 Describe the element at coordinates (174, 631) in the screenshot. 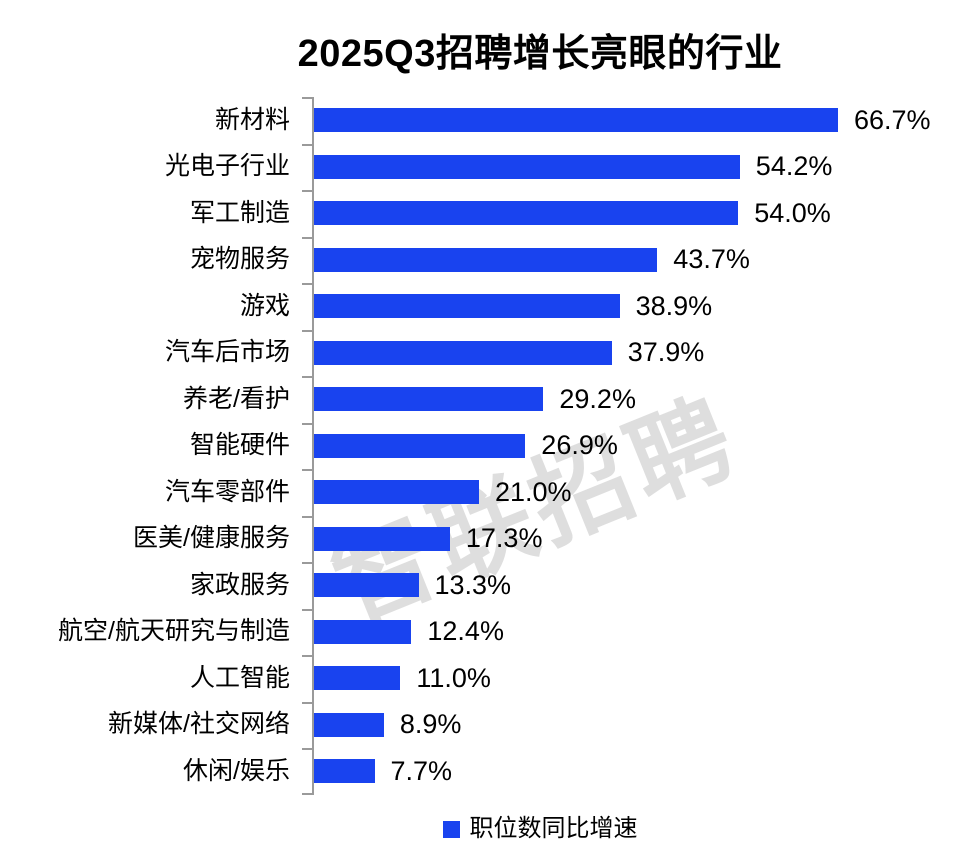

I see `category-label: 航空/航天研究与制造` at that location.